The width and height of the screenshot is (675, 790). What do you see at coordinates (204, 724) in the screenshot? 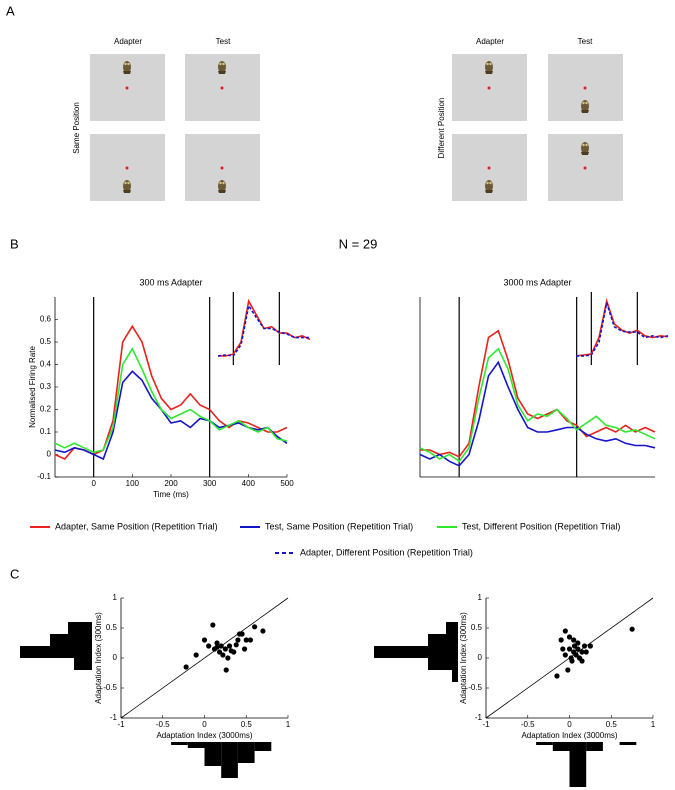
I see `x-tick-label: 0` at bounding box center [204, 724].